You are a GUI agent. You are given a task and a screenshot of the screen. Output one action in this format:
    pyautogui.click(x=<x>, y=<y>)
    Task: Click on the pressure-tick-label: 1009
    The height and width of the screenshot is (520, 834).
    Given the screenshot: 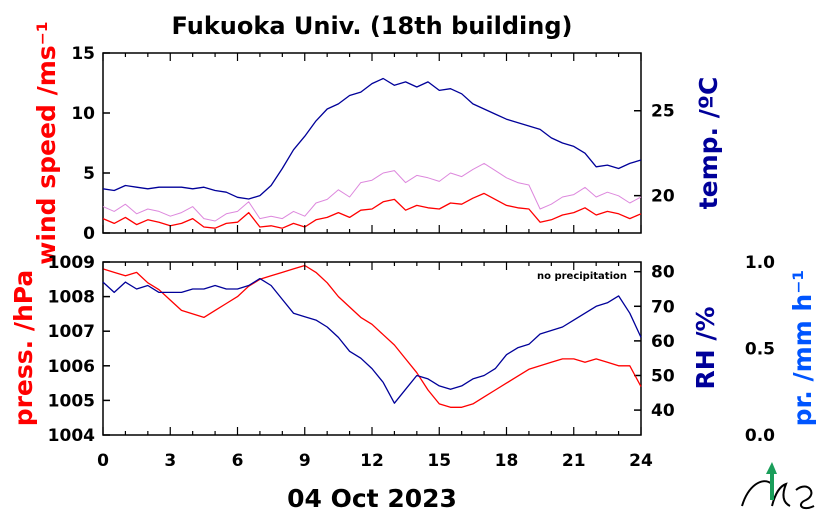 What is the action you would take?
    pyautogui.click(x=71, y=263)
    